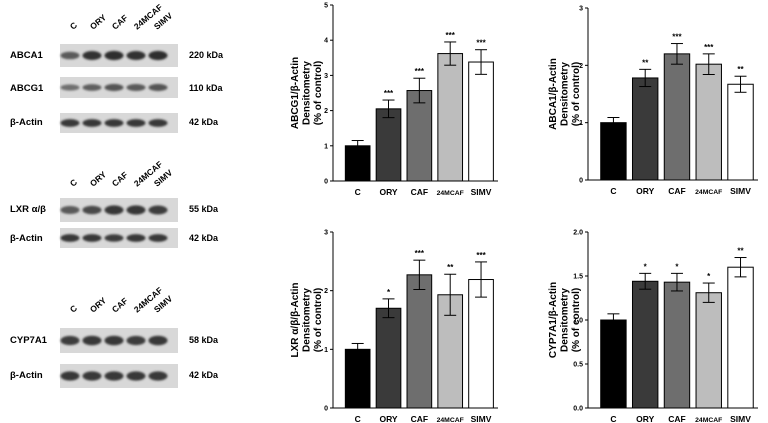 This screenshot has height=423, width=768. What do you see at coordinates (419, 418) in the screenshot?
I see `x-tick-label-caf: CAF` at bounding box center [419, 418].